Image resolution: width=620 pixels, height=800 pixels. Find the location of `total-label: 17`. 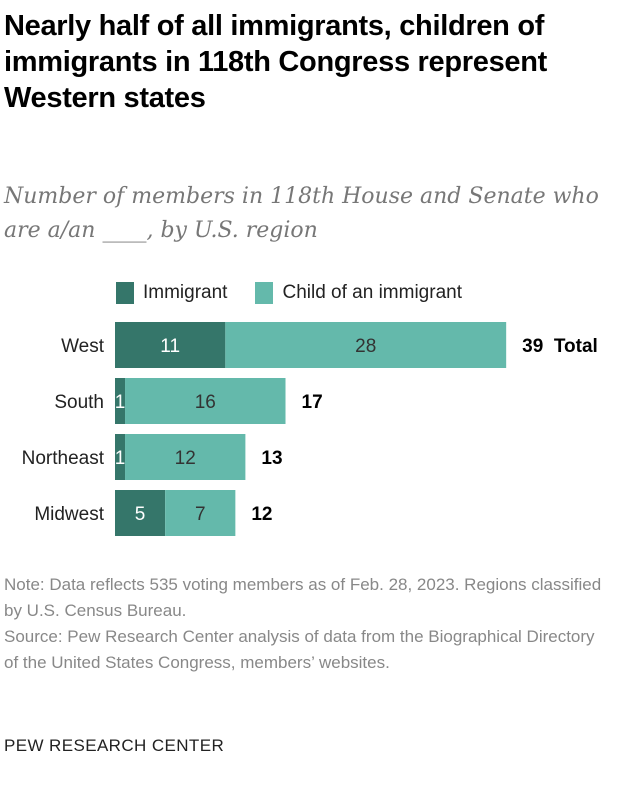

total-label: 17 is located at coordinates (312, 402).